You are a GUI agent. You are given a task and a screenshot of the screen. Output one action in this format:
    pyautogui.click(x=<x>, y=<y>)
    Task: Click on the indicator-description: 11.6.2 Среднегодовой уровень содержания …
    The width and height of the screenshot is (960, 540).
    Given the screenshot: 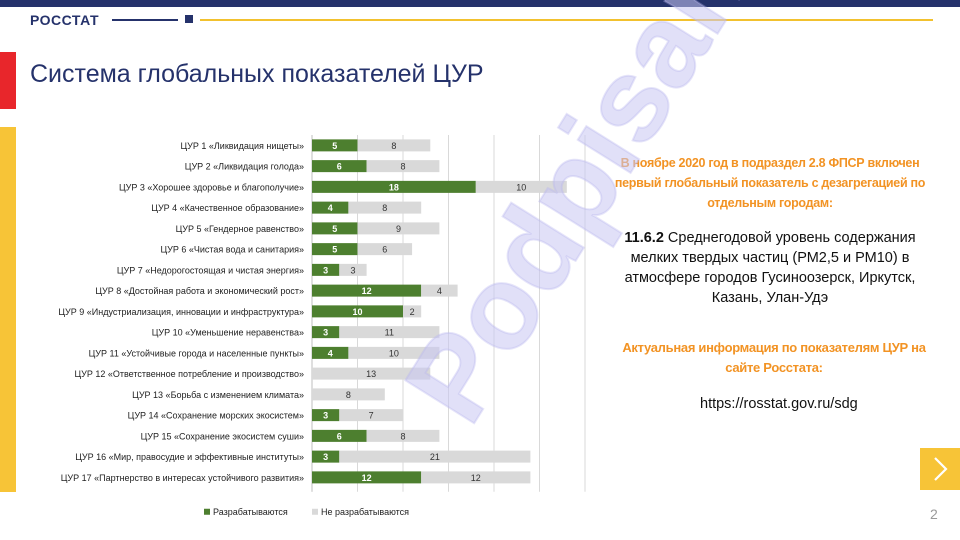 What is the action you would take?
    pyautogui.click(x=770, y=268)
    